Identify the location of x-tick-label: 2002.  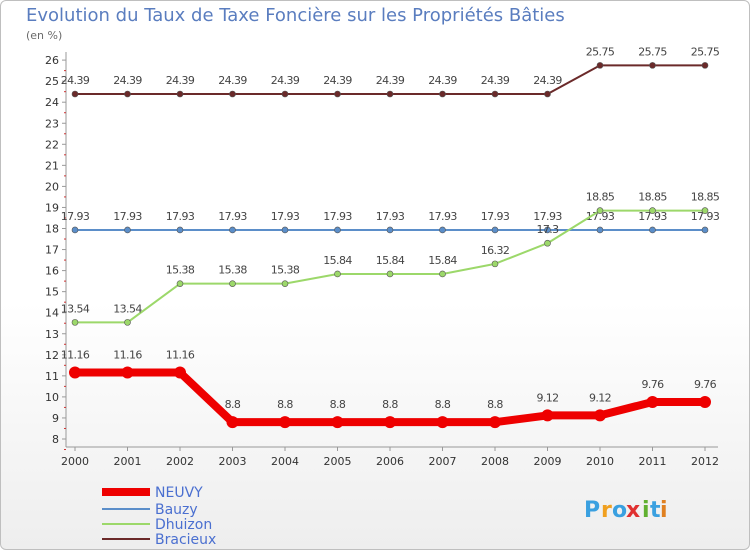
(180, 461).